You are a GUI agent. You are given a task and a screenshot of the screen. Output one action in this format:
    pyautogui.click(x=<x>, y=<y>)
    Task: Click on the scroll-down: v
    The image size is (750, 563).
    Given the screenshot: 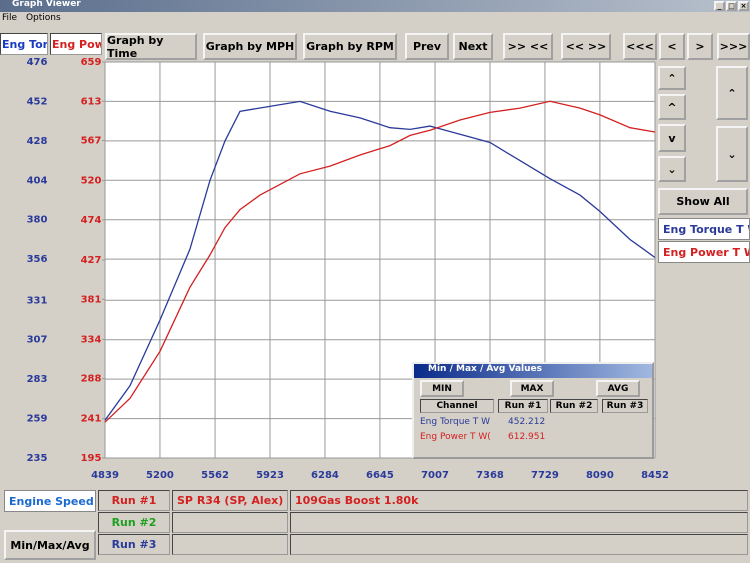 What is the action you would take?
    pyautogui.click(x=672, y=138)
    